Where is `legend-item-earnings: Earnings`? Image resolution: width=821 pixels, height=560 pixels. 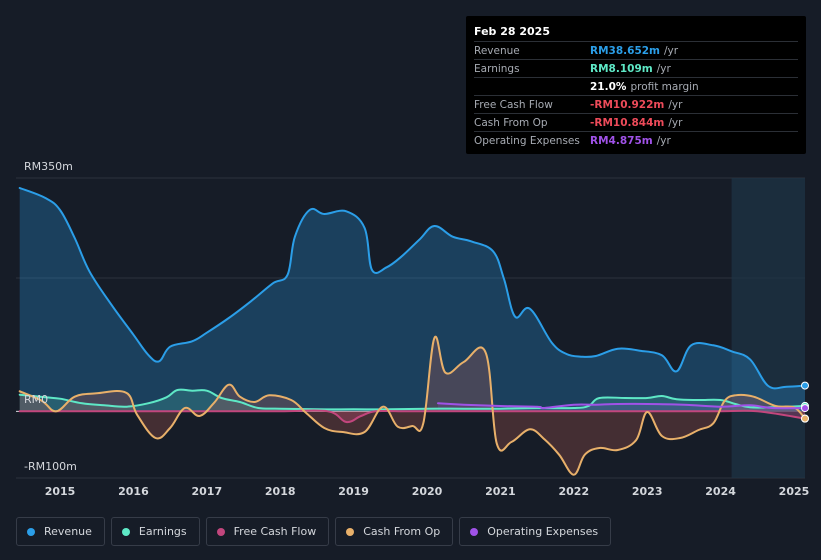 legend-item-earnings: Earnings is located at coordinates (155, 531).